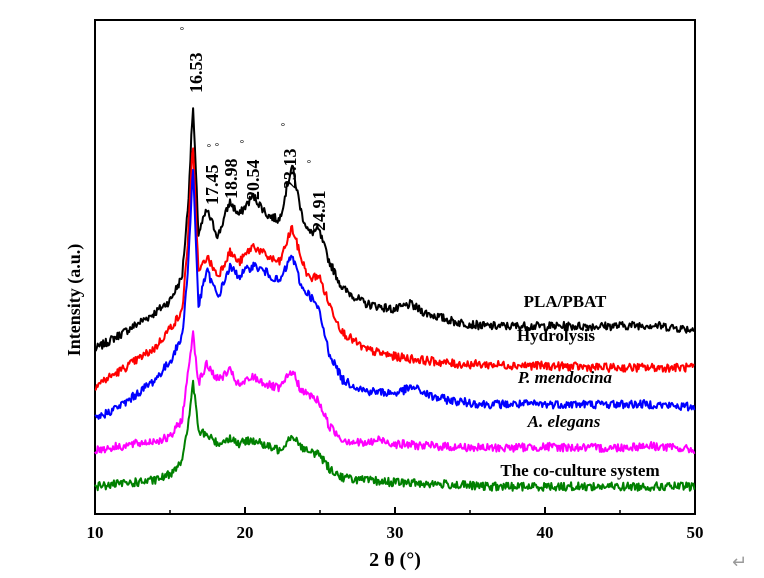  What do you see at coordinates (565, 377) in the screenshot?
I see `curve-label: P. mendocina` at bounding box center [565, 377].